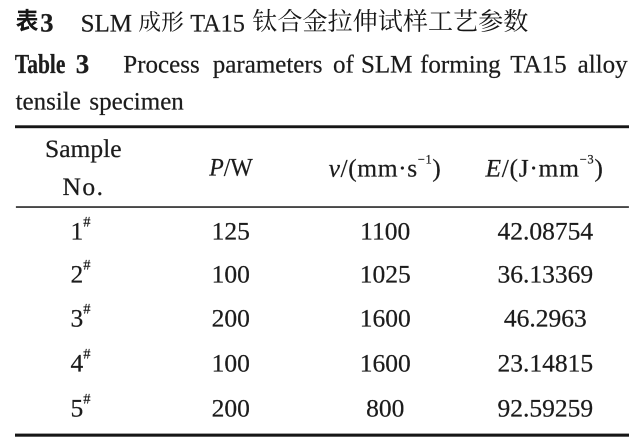  Describe the element at coordinates (545, 231) in the screenshot. I see `svg-text: 42.08754` at that location.